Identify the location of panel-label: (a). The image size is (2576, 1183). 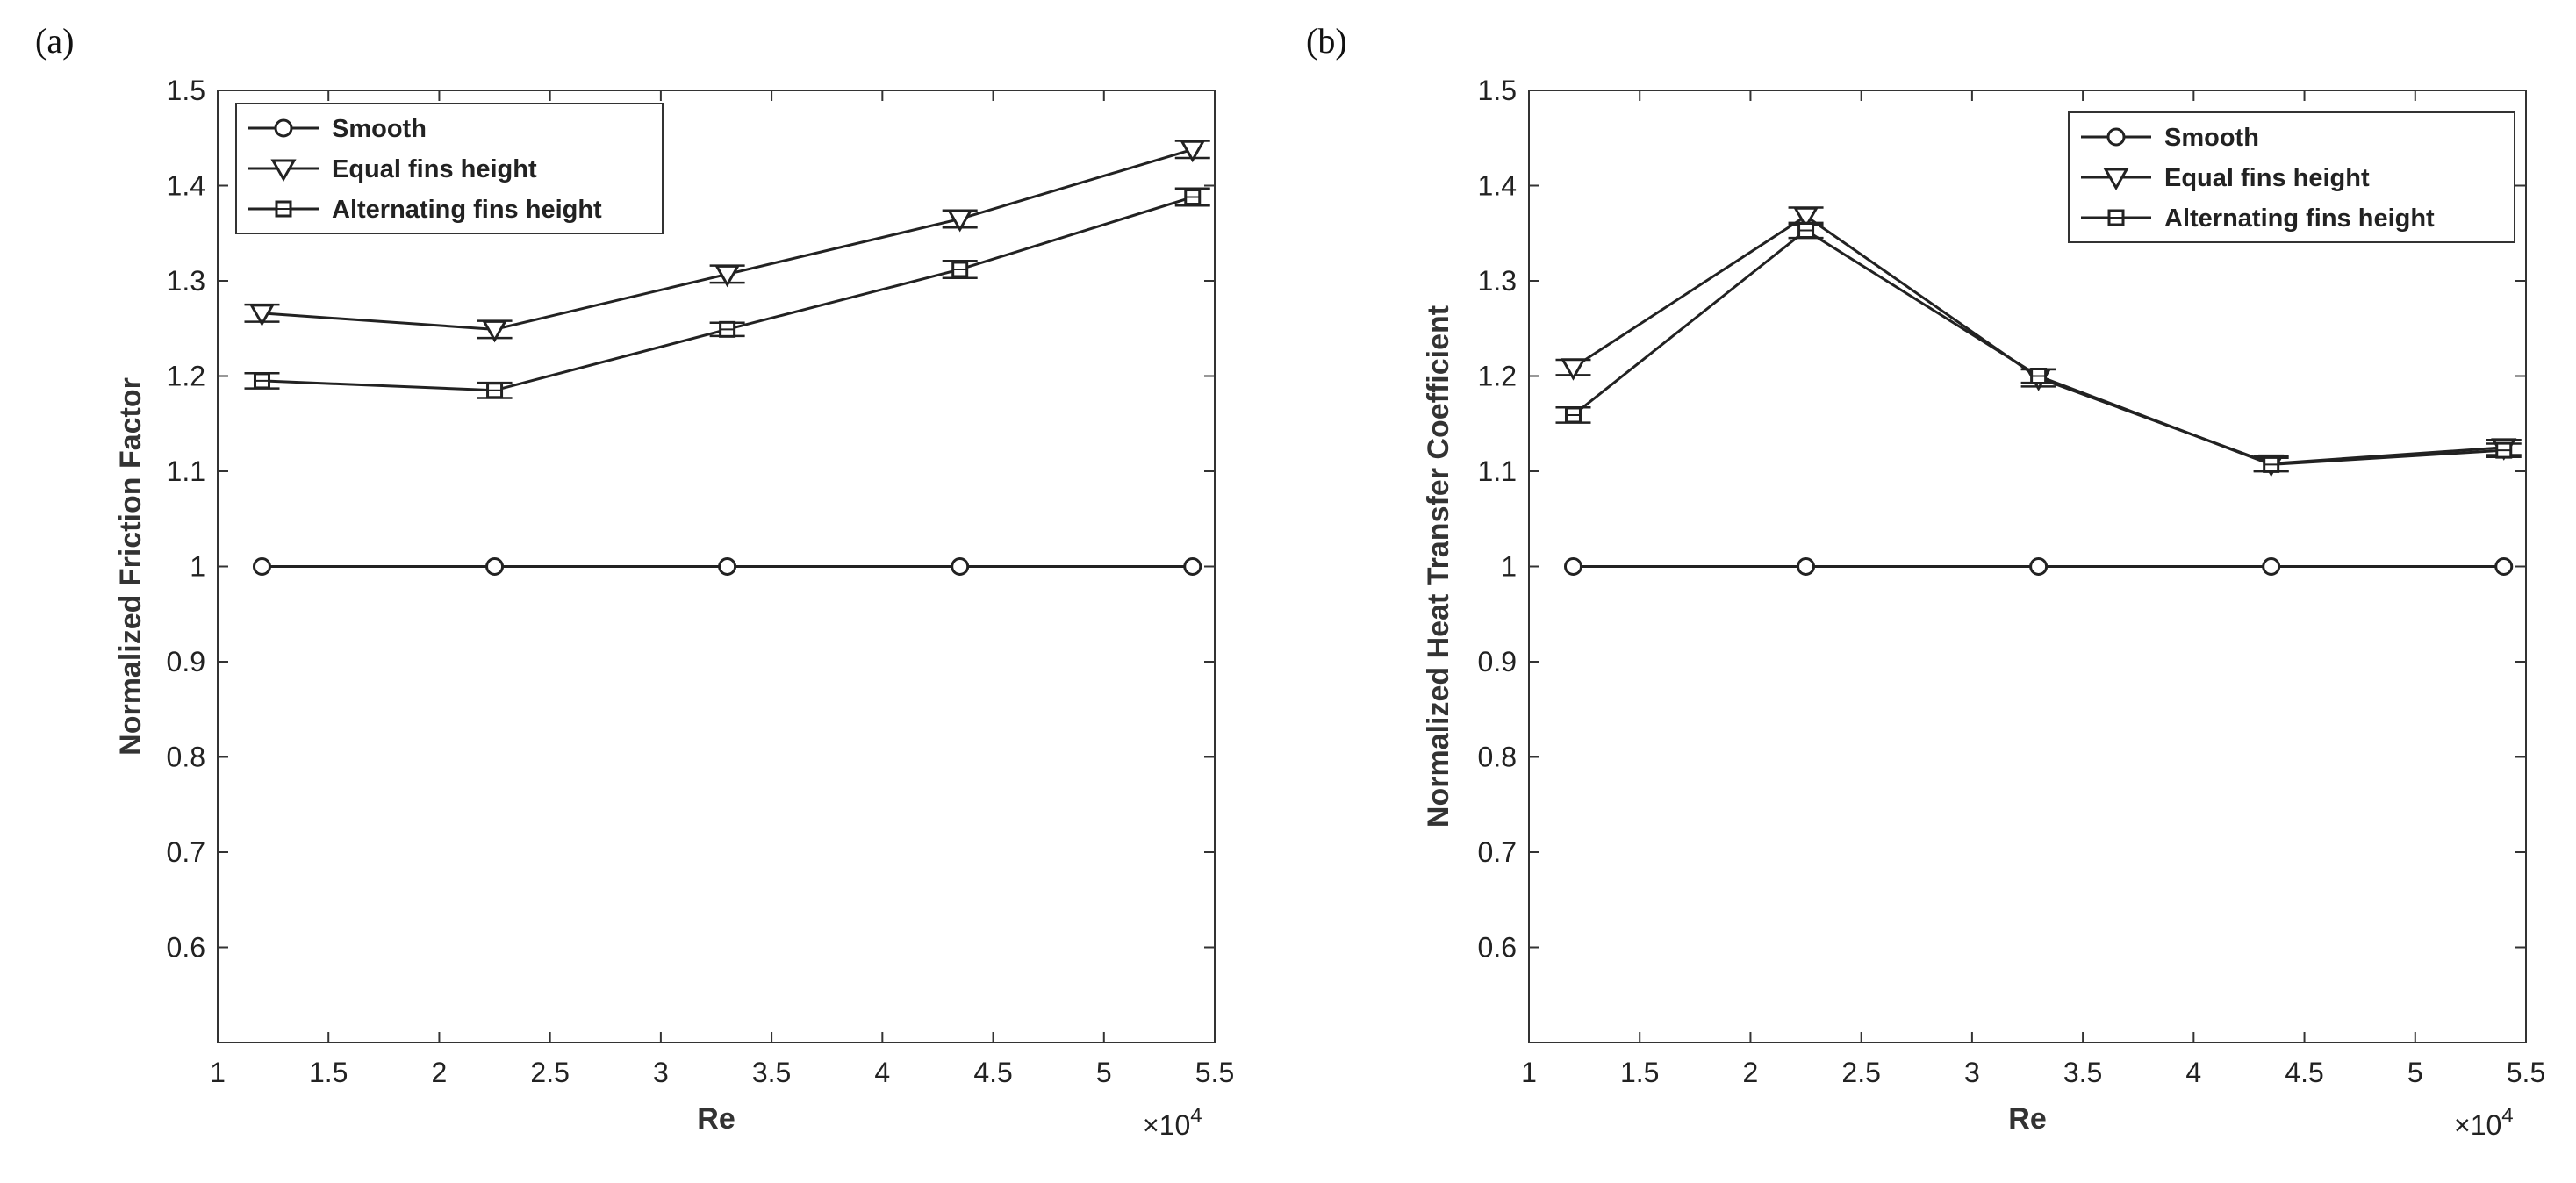
(54, 41).